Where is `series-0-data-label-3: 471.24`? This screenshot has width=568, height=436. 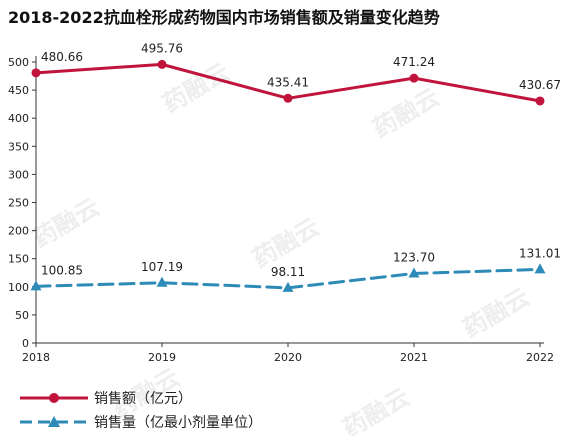 series-0-data-label-3: 471.24 is located at coordinates (414, 62).